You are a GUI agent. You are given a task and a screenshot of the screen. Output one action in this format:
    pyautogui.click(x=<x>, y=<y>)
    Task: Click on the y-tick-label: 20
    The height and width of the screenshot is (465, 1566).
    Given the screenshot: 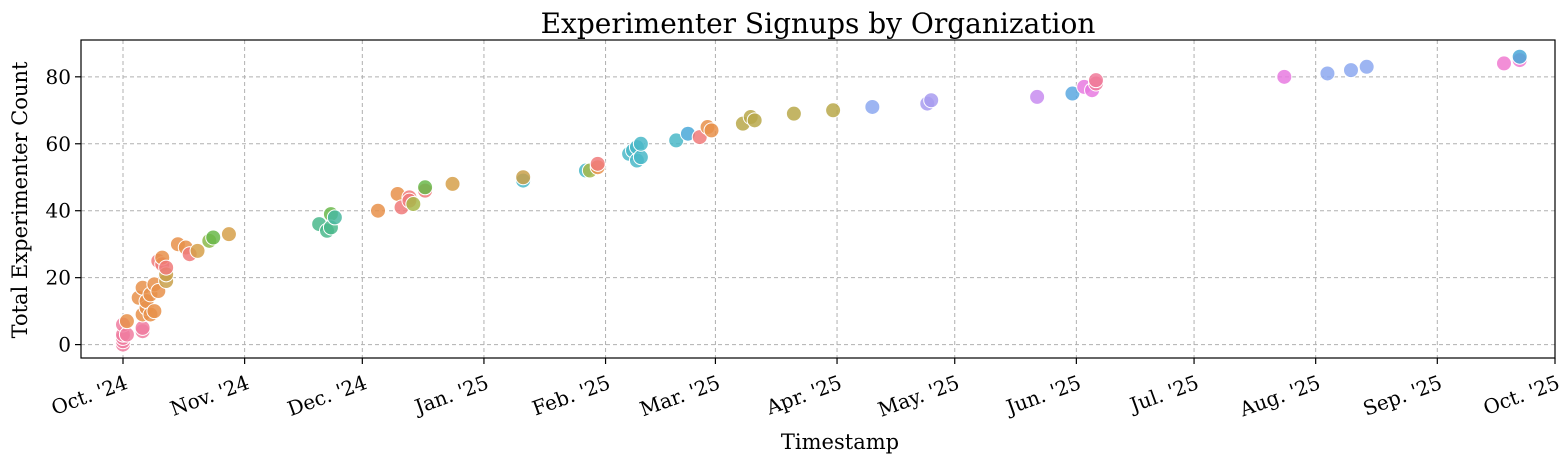 What is the action you would take?
    pyautogui.click(x=58, y=278)
    